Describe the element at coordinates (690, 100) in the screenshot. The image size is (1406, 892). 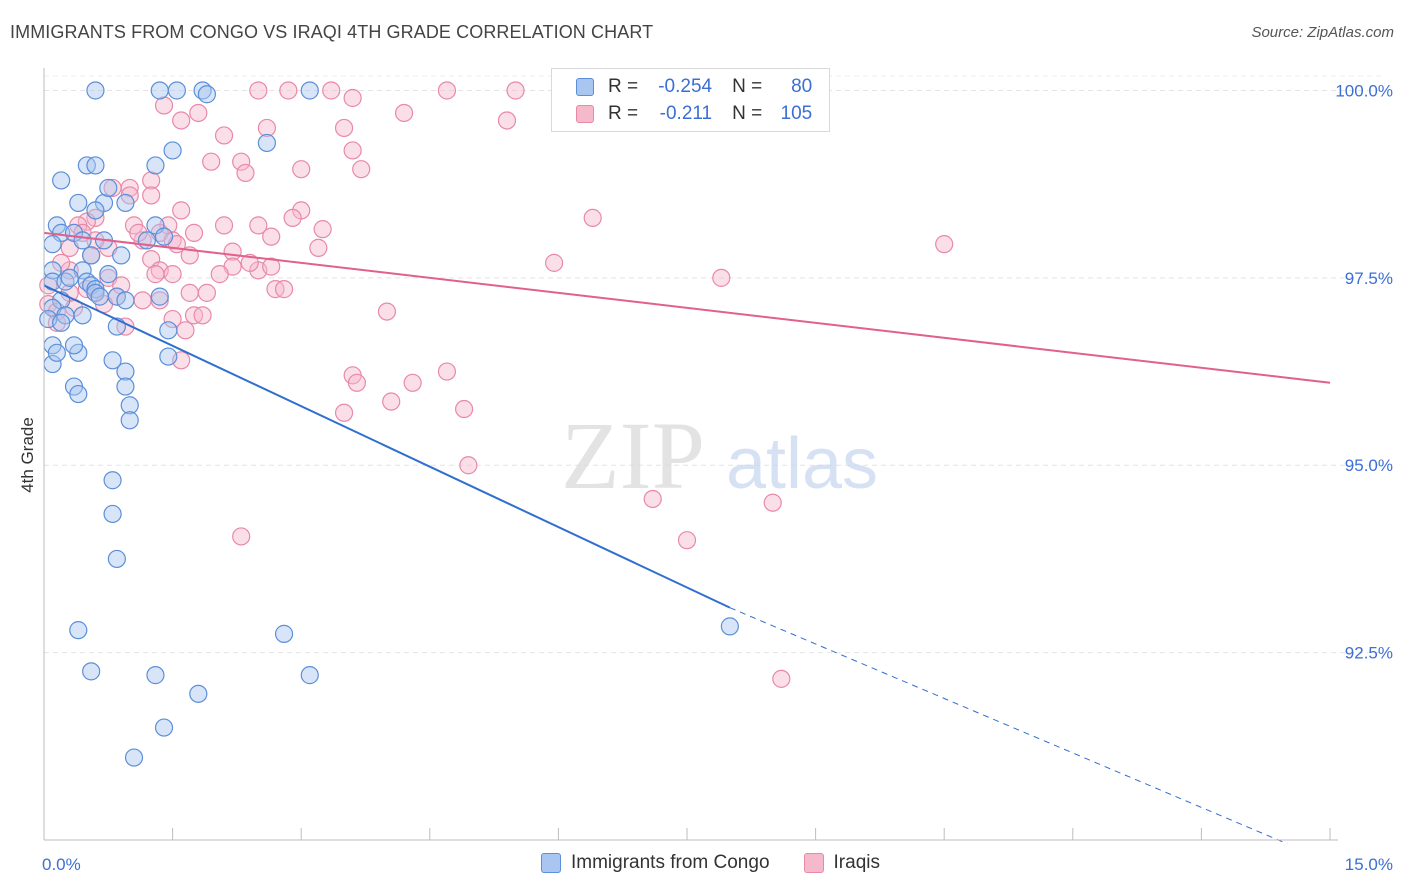
I see `correlation-legend: R = -0.254 N = 80 R = -0.211 N = 105` at that location.